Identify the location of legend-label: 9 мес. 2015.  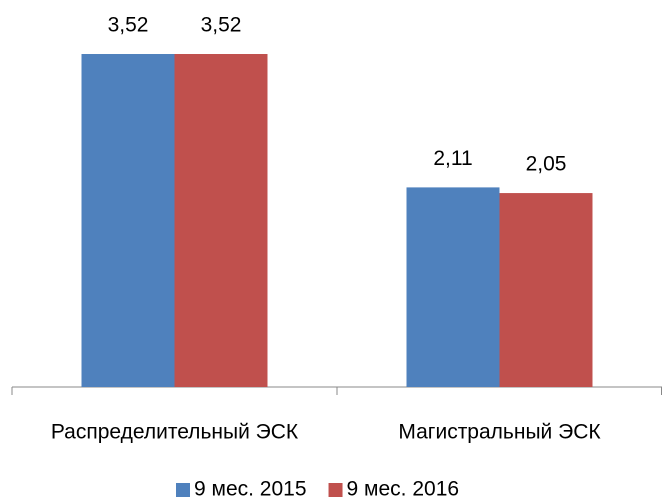
(250, 489).